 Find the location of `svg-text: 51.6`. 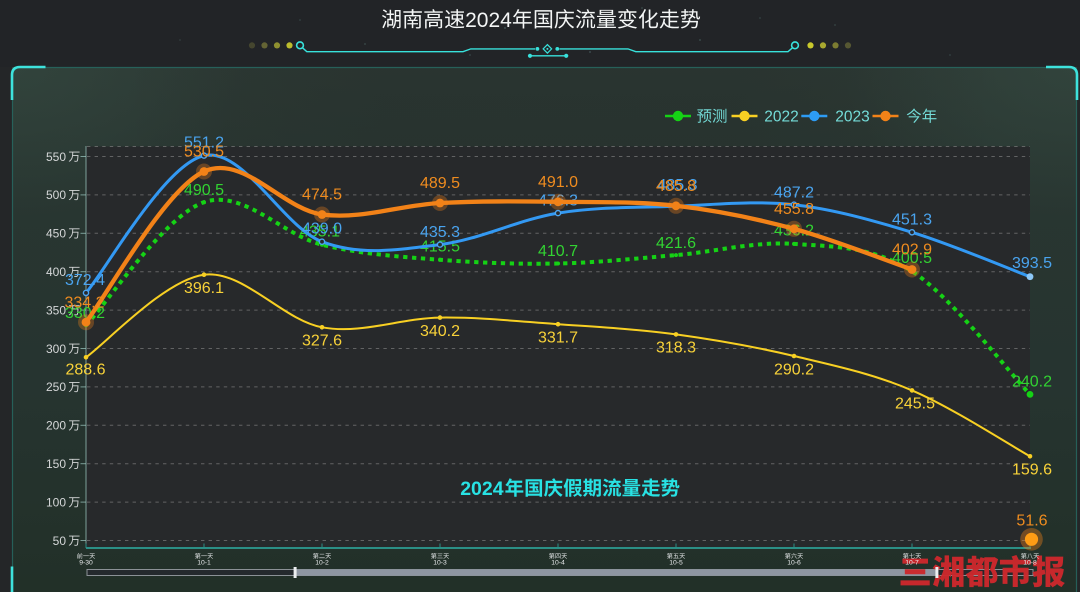

svg-text: 51.6 is located at coordinates (1031, 520).